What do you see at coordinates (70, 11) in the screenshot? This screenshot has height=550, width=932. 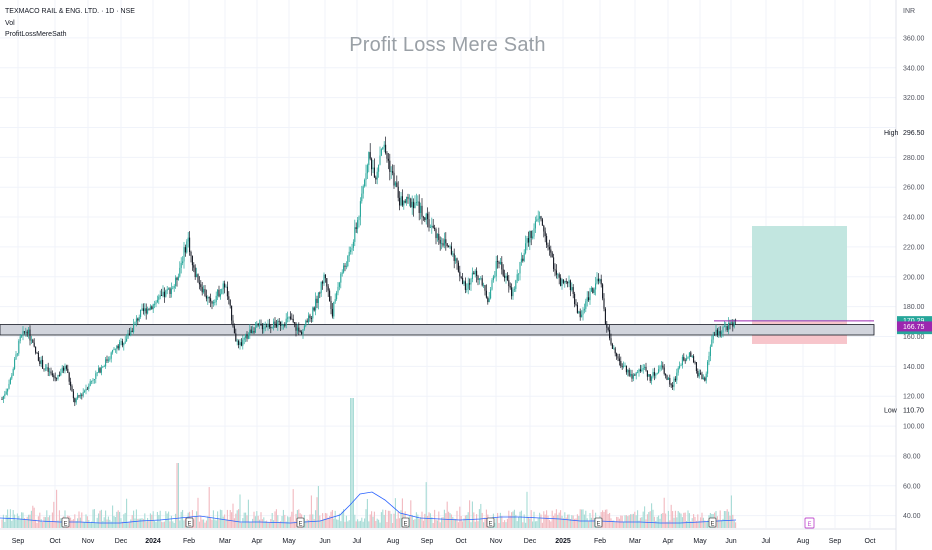 I see `symbol-title: TEXMACO RAIL & ENG. LTD. · 1D · NSE` at bounding box center [70, 11].